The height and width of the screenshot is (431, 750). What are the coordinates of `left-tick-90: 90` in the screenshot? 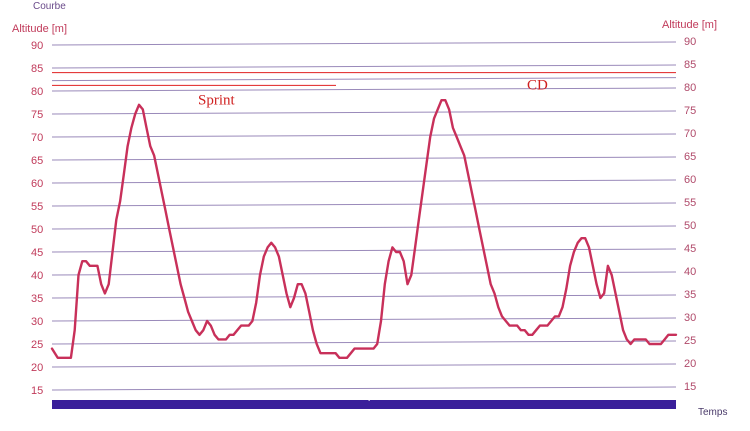 It's located at (37, 46).